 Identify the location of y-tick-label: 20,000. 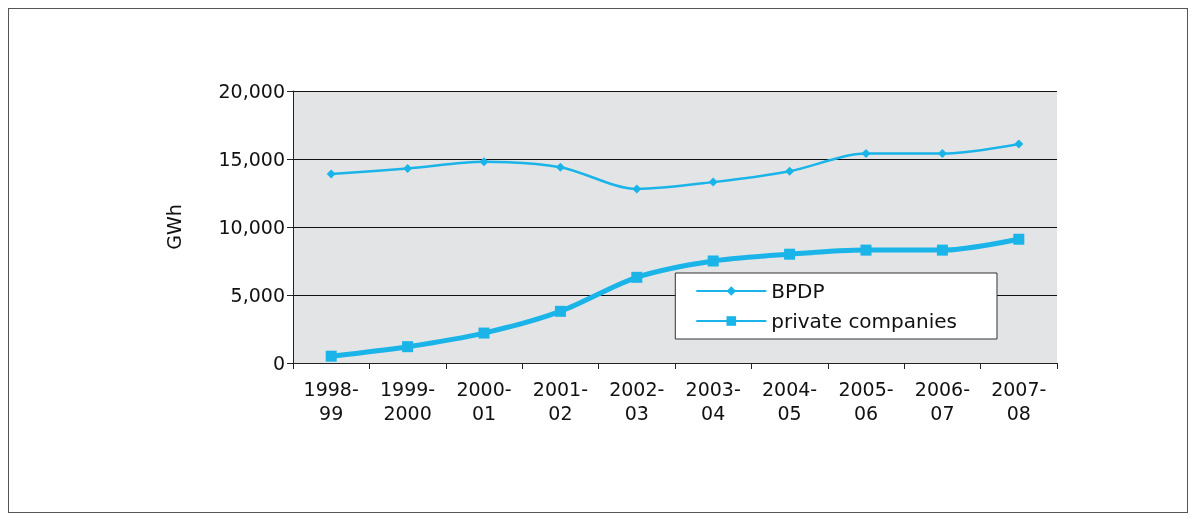
(251, 91).